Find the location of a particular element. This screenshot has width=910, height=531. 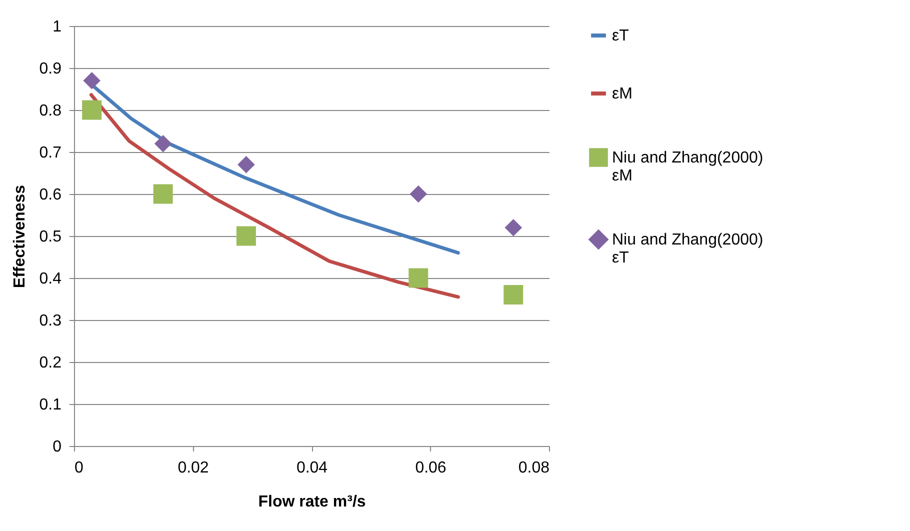

legend-label: Niu and Zhang(2000) εM is located at coordinates (688, 167).